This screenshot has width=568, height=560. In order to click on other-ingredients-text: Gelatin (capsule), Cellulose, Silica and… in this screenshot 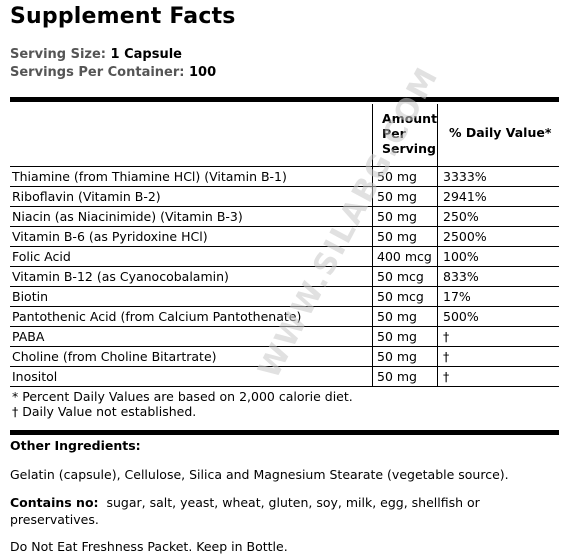, I will do `click(259, 474)`.